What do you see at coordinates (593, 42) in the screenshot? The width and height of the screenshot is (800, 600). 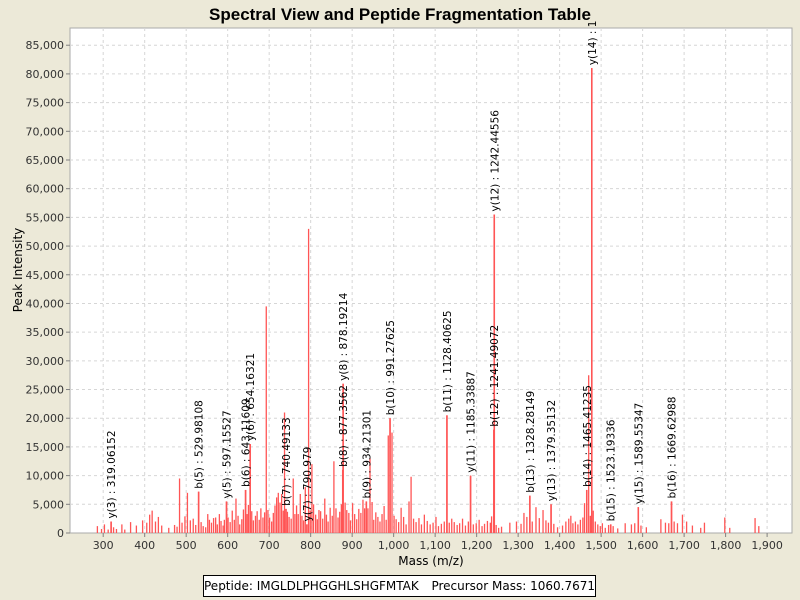 I see `peak-annotation-label: y(14) : 1` at bounding box center [593, 42].